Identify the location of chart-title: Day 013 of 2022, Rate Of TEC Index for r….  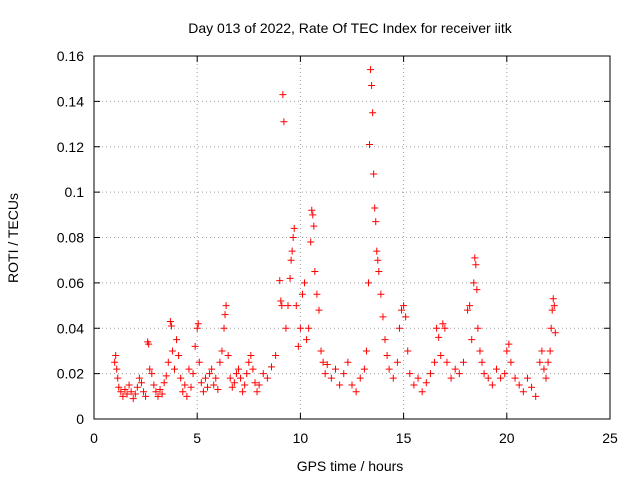
(350, 28).